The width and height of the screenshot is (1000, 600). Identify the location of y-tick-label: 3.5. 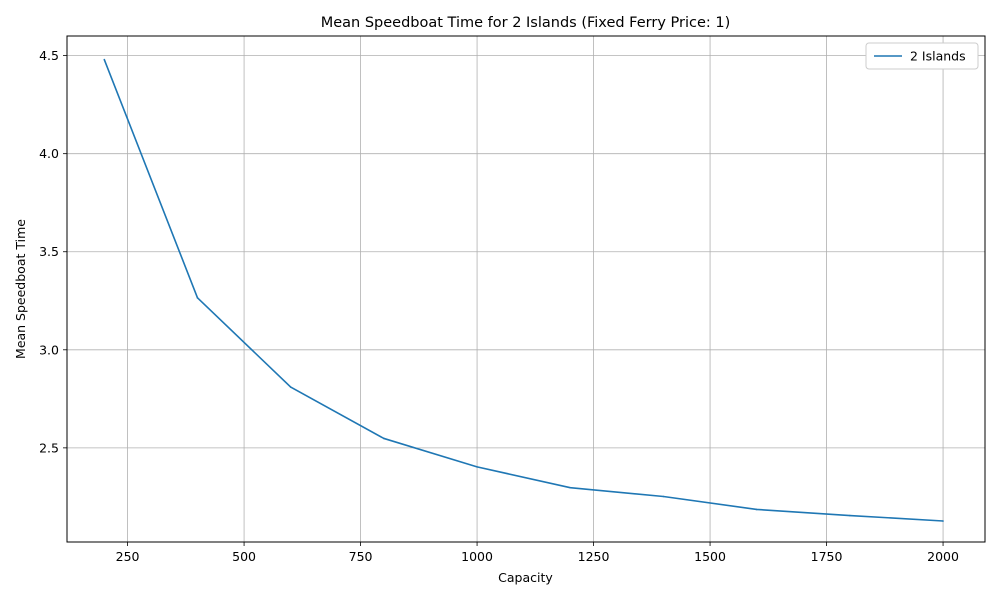
(49, 251).